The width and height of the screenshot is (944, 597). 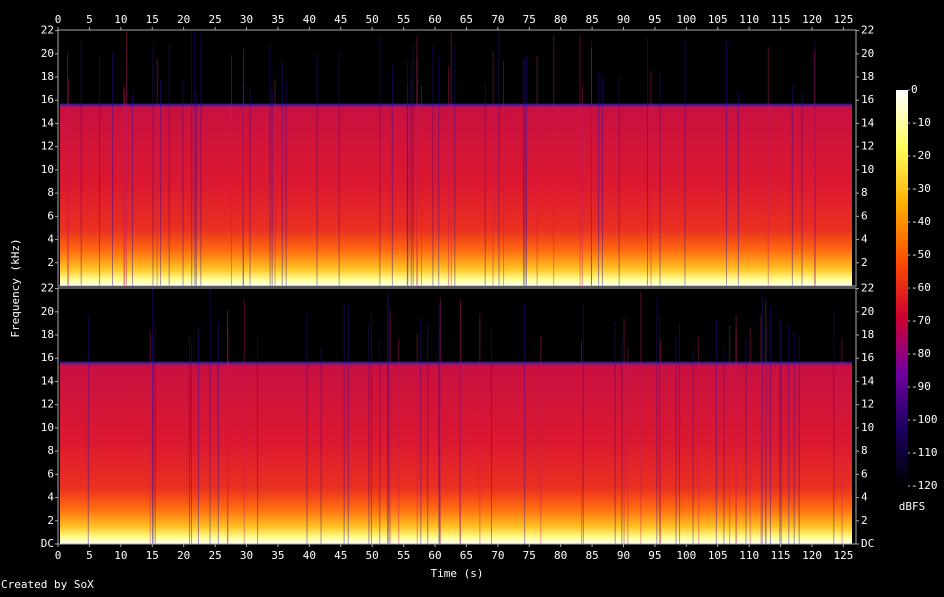 What do you see at coordinates (47, 584) in the screenshot?
I see `credit: Created by SoX` at bounding box center [47, 584].